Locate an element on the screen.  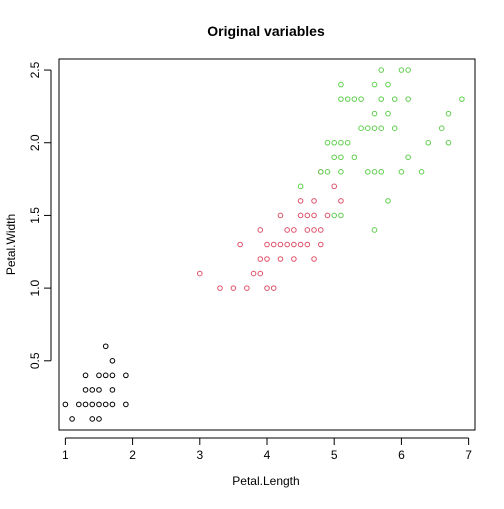
x-tick-label: 4 is located at coordinates (267, 455).